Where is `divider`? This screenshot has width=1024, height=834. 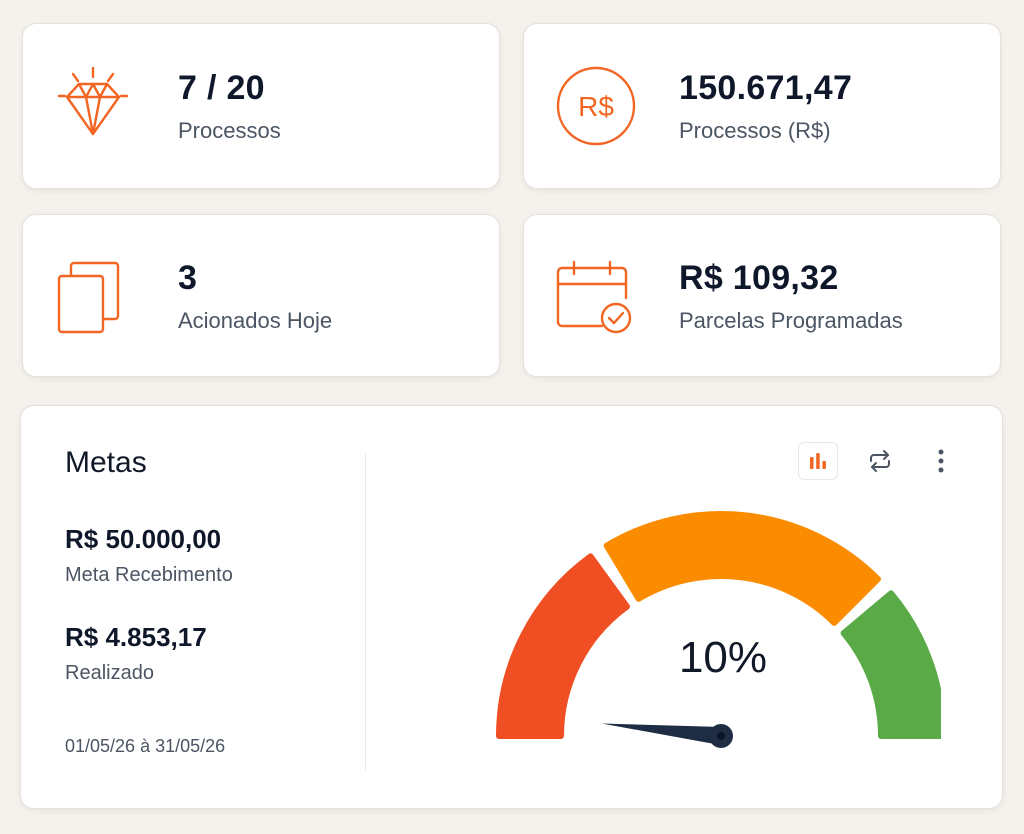 divider is located at coordinates (365, 612).